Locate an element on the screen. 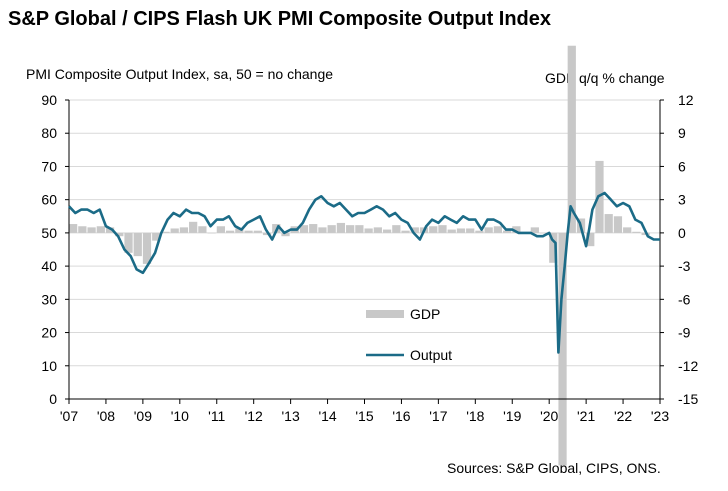  y2-tick-label: 3 is located at coordinates (682, 200).